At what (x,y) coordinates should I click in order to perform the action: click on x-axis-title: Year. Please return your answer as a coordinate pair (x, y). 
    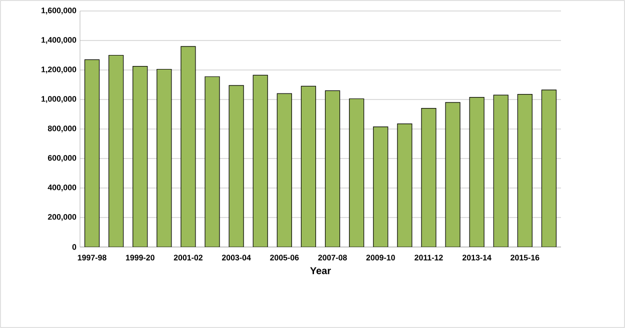
    Looking at the image, I should click on (320, 270).